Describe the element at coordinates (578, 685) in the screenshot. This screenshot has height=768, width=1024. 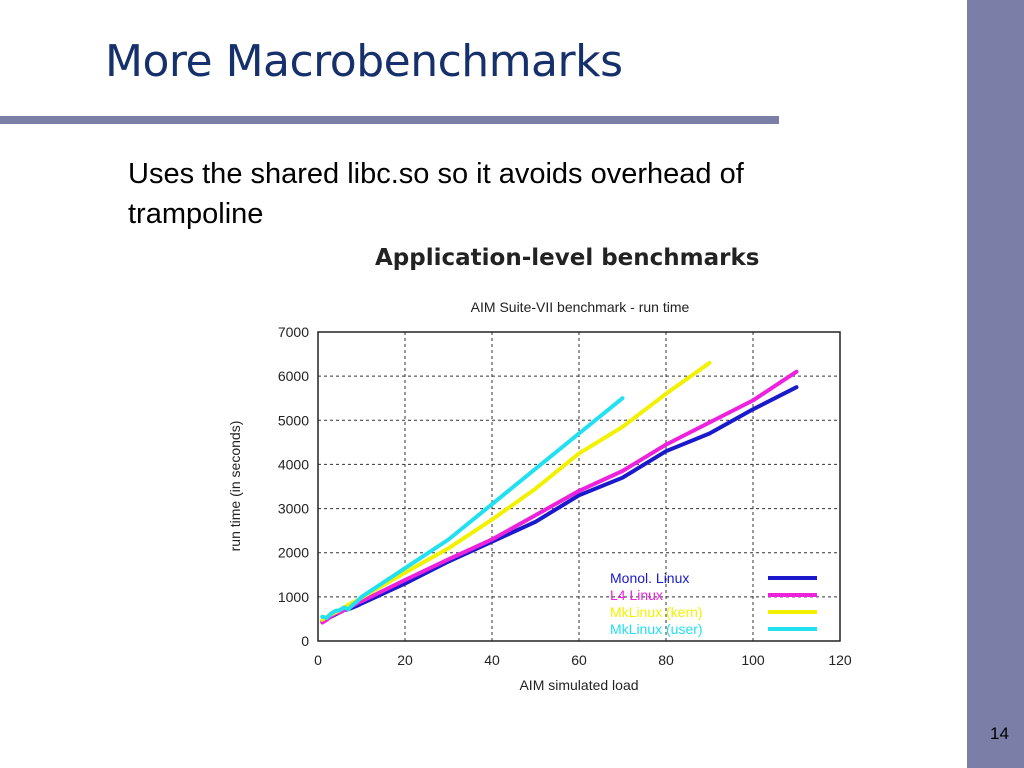
I see `x-axis-label: AIM simulated load` at that location.